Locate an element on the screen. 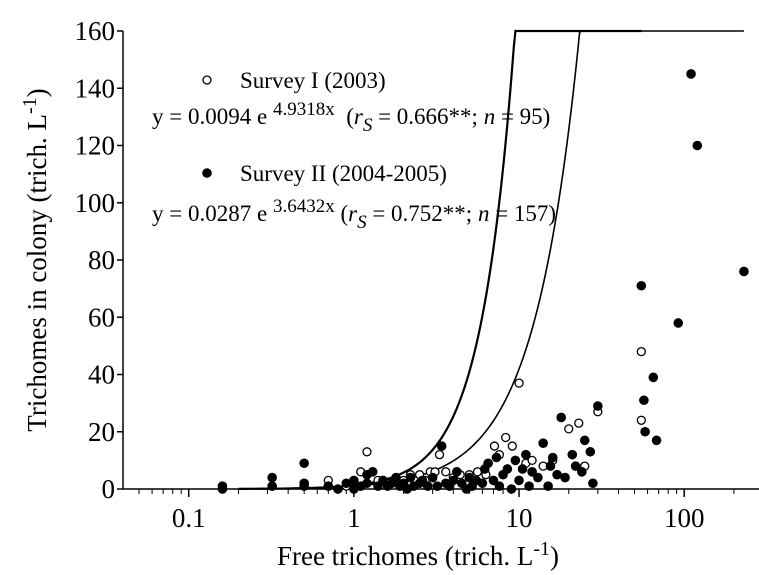  y-tick-label: 100 is located at coordinates (95, 203).